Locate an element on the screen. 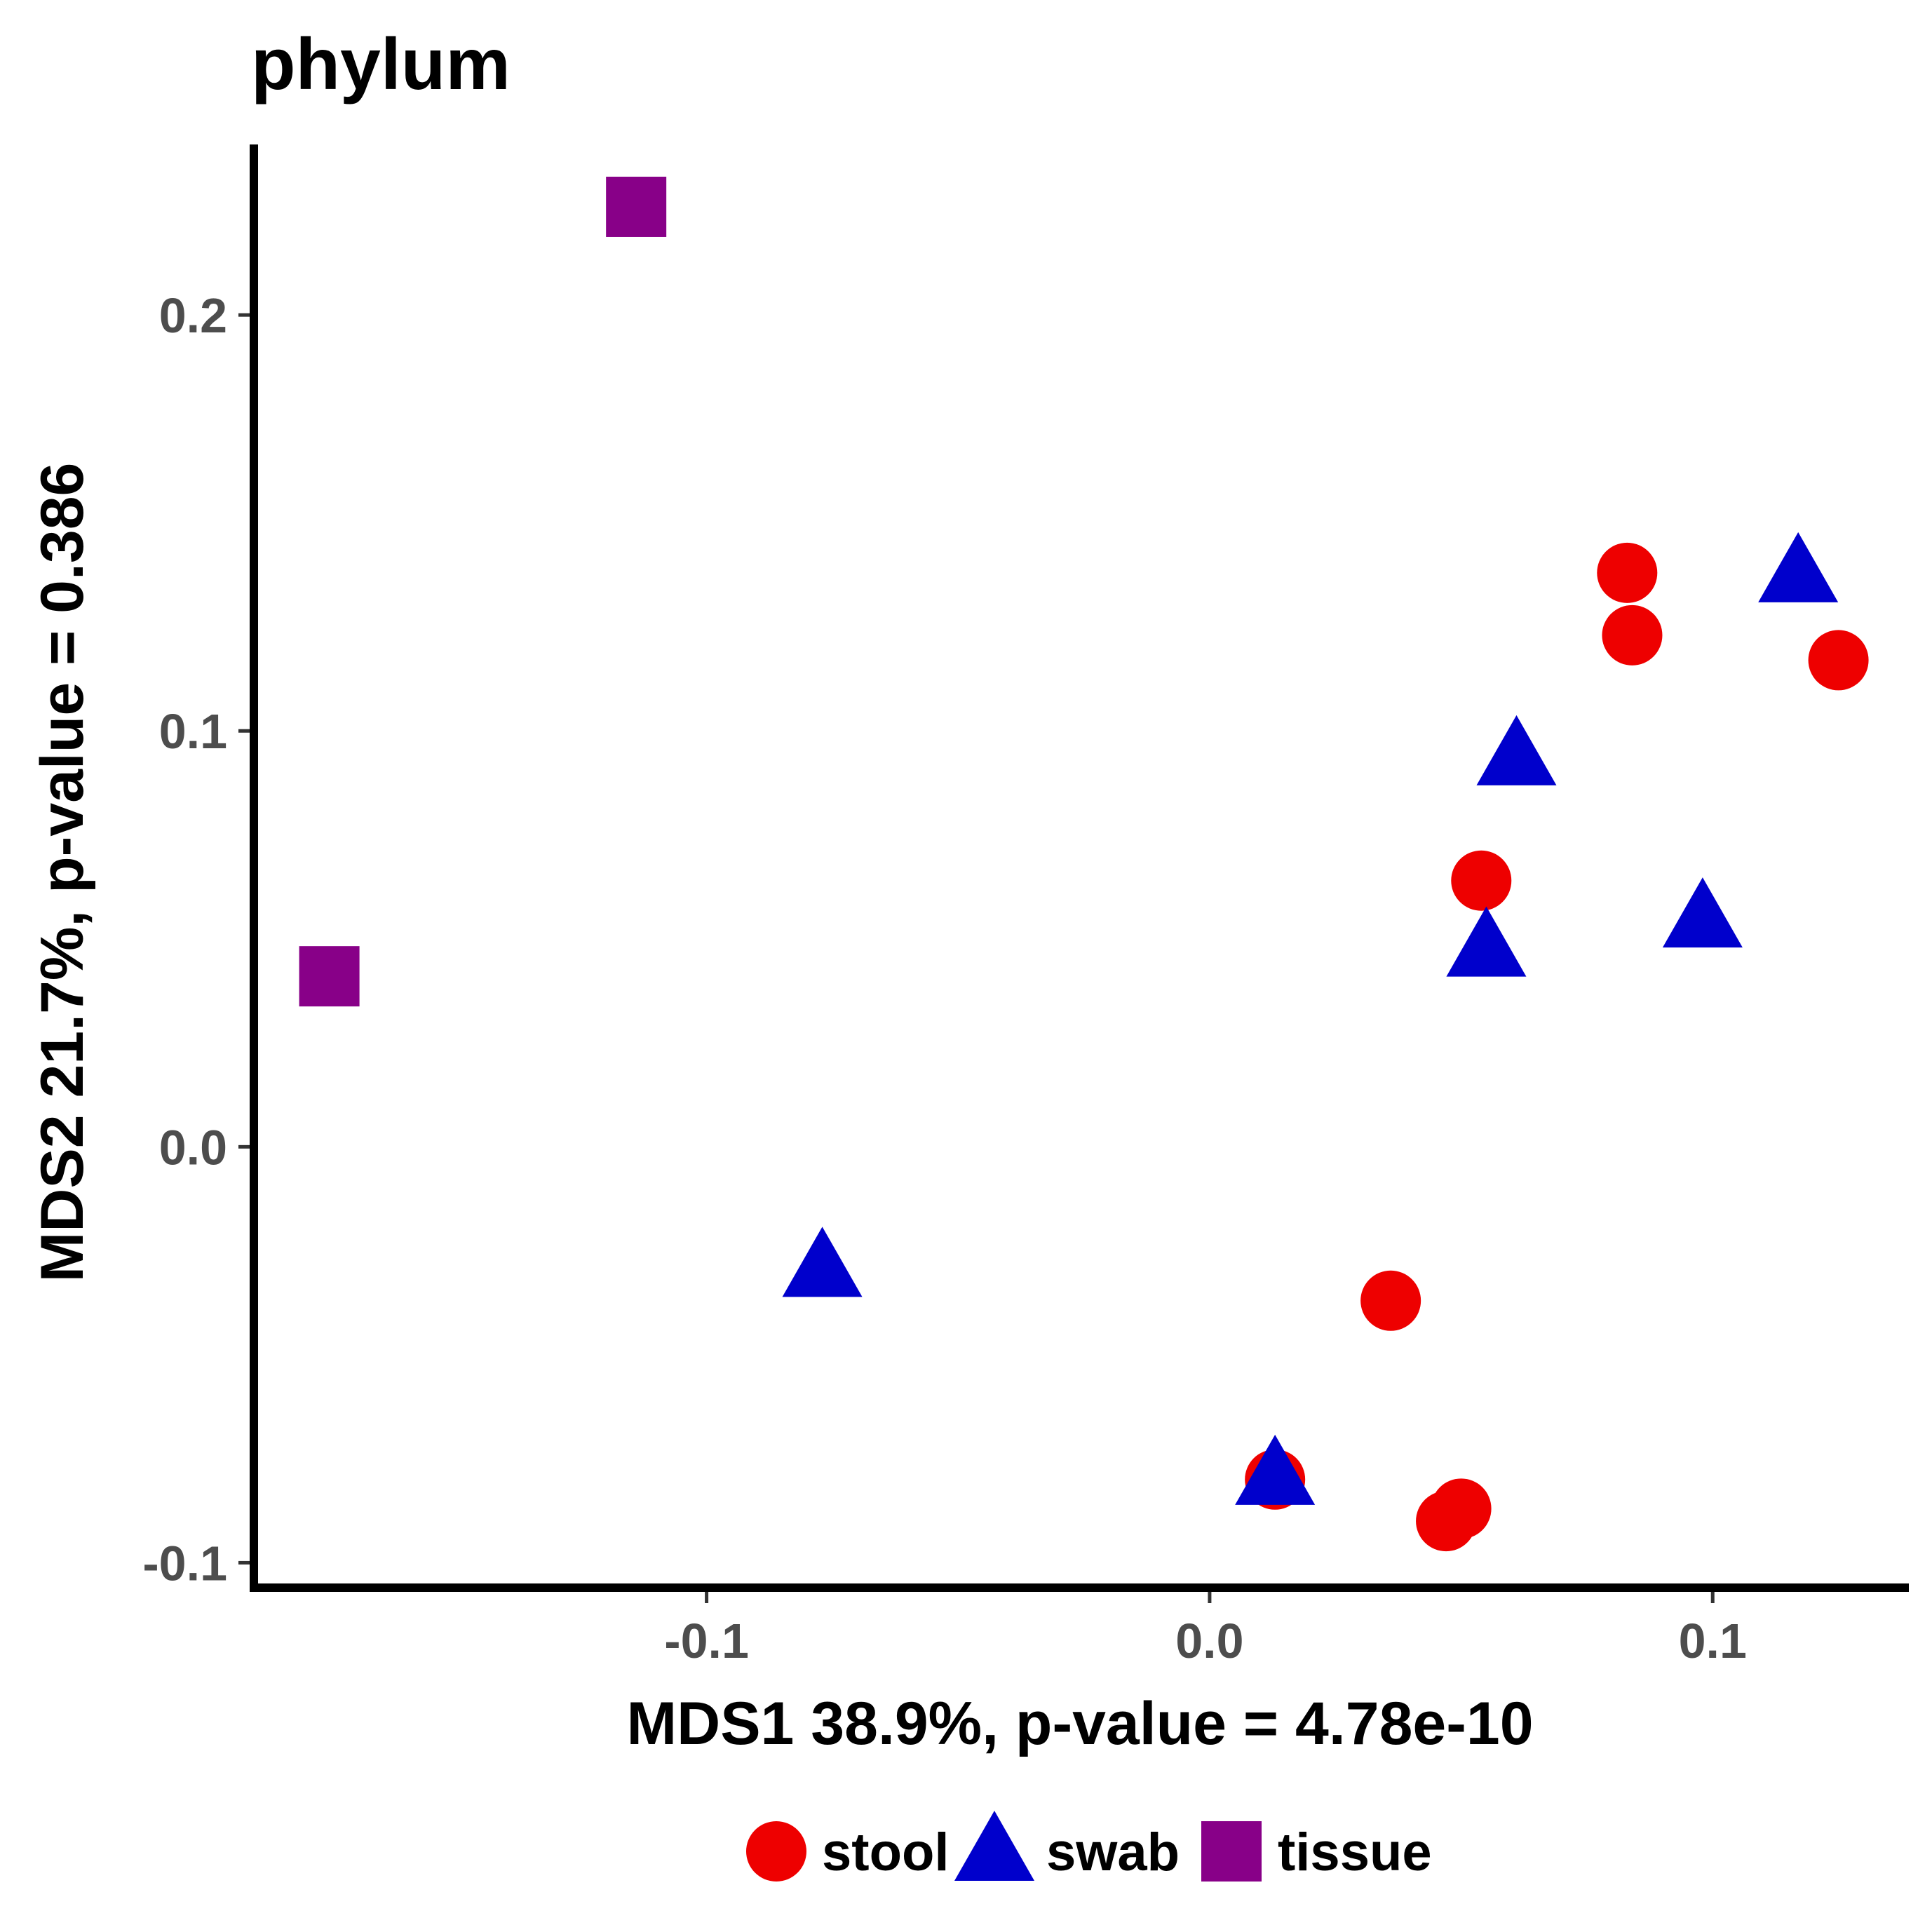 This screenshot has width=1932, height=1932. legend: stool swab tissue is located at coordinates (1089, 1846).